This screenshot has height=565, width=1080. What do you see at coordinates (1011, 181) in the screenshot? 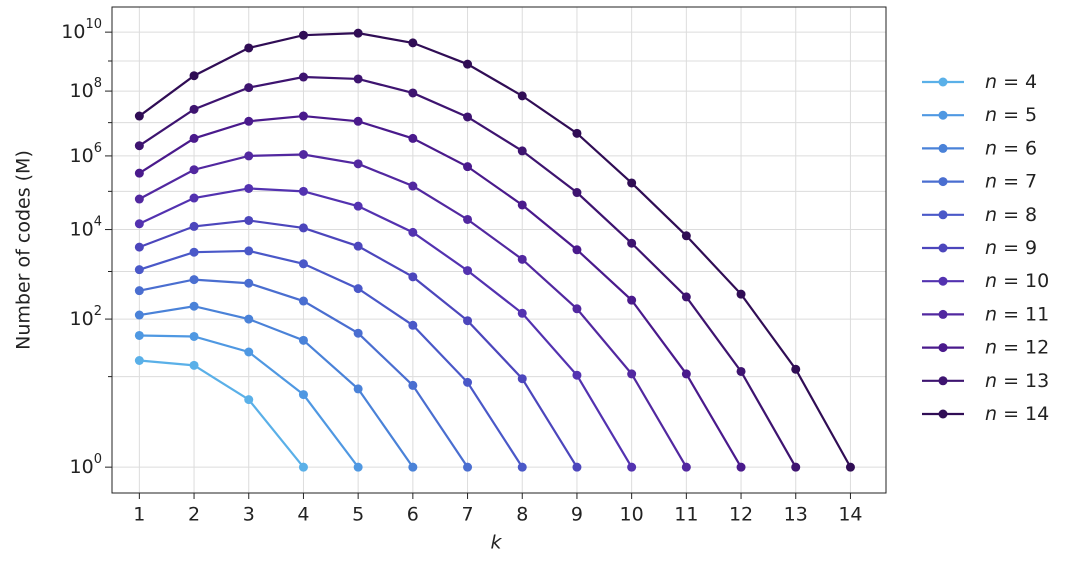
I see `legend-label: n = 7` at bounding box center [1011, 181].